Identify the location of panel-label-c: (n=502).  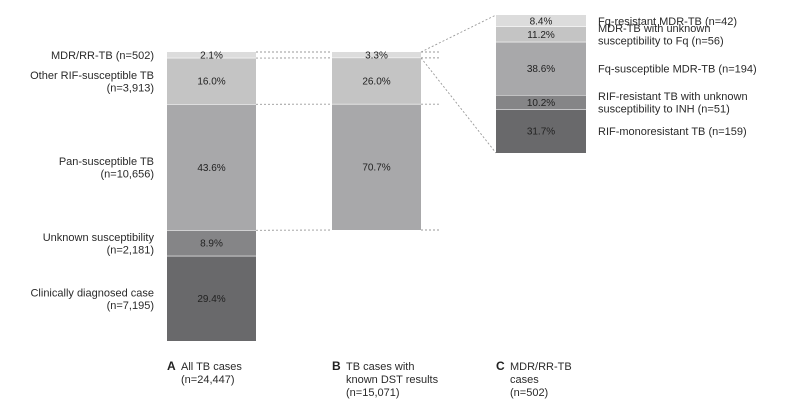
(529, 393).